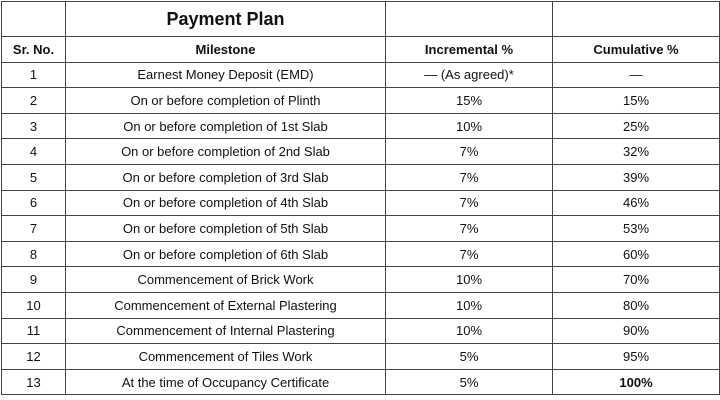  Describe the element at coordinates (33, 228) in the screenshot. I see `table-cell: 7` at that location.